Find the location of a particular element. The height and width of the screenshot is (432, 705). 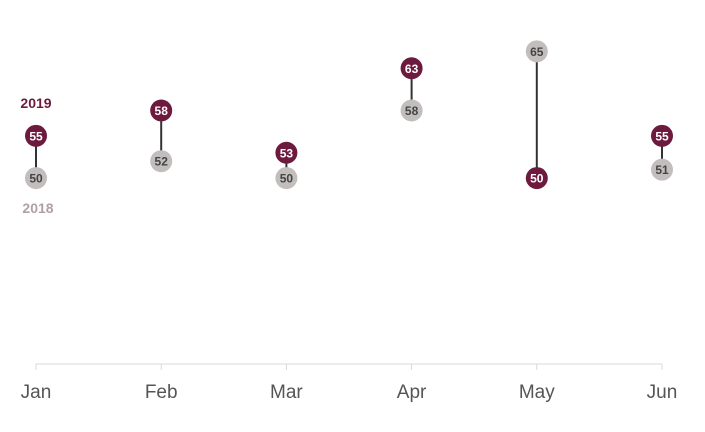

x-tick-label-feb: Feb is located at coordinates (161, 392).